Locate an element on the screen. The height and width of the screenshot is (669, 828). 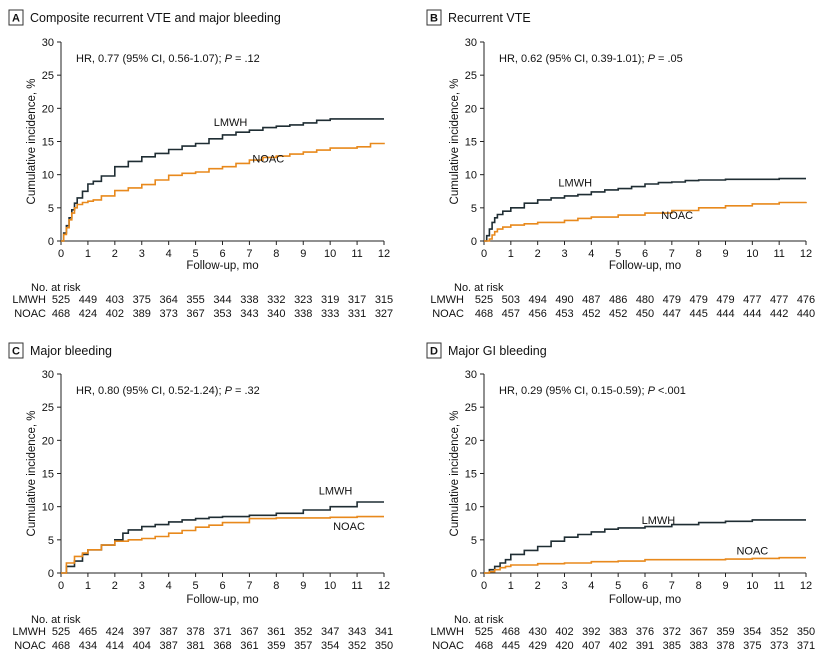
risk-value: 355 is located at coordinates (195, 300).